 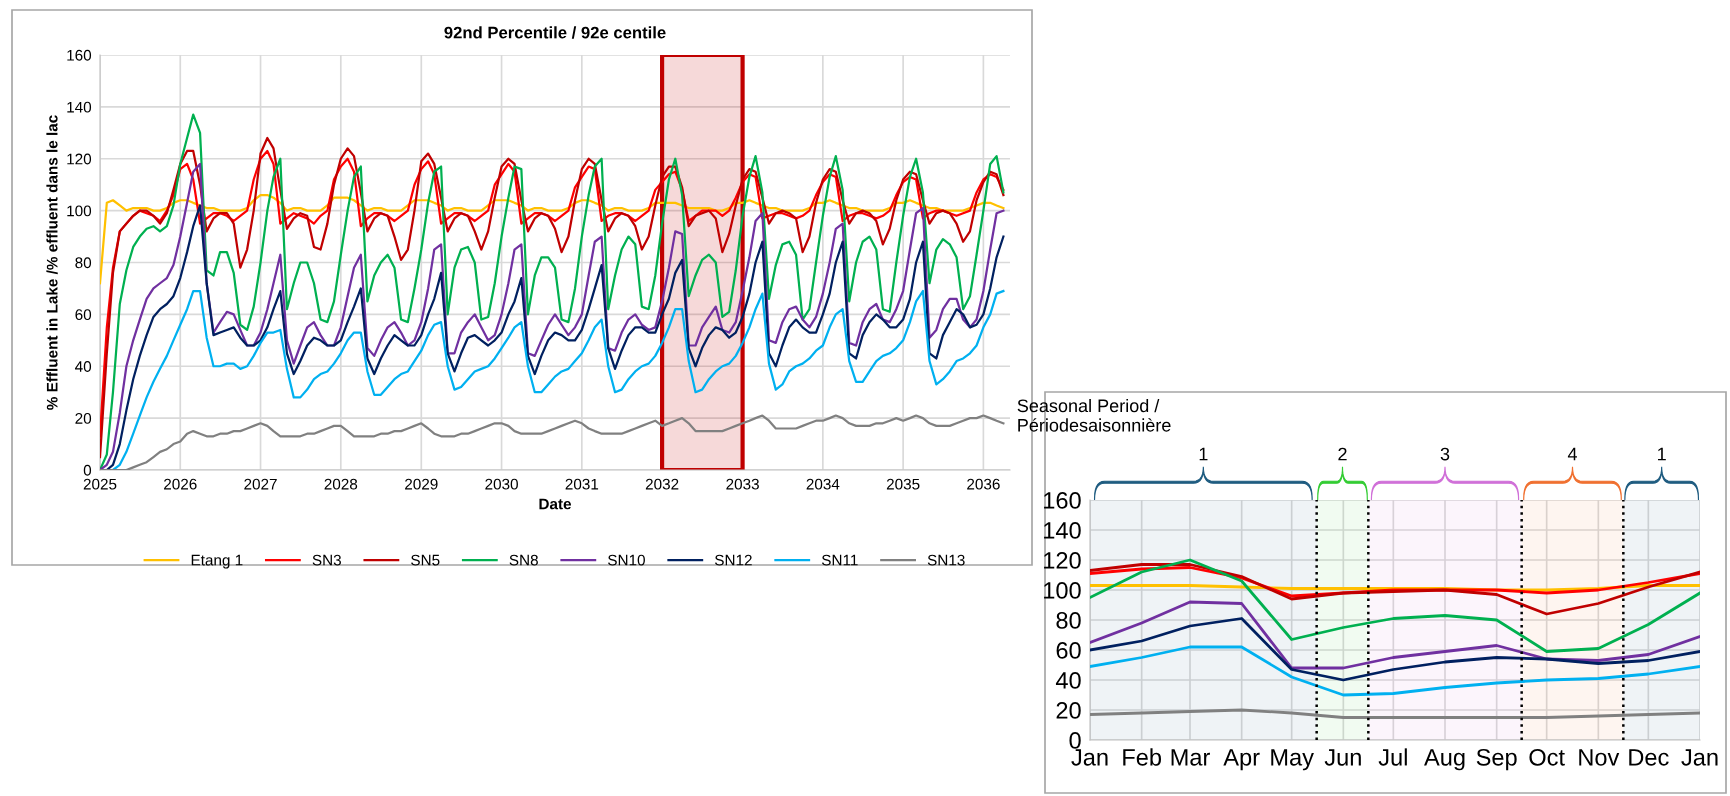 I want to click on x-tick-label: Mar, so click(x=1190, y=757).